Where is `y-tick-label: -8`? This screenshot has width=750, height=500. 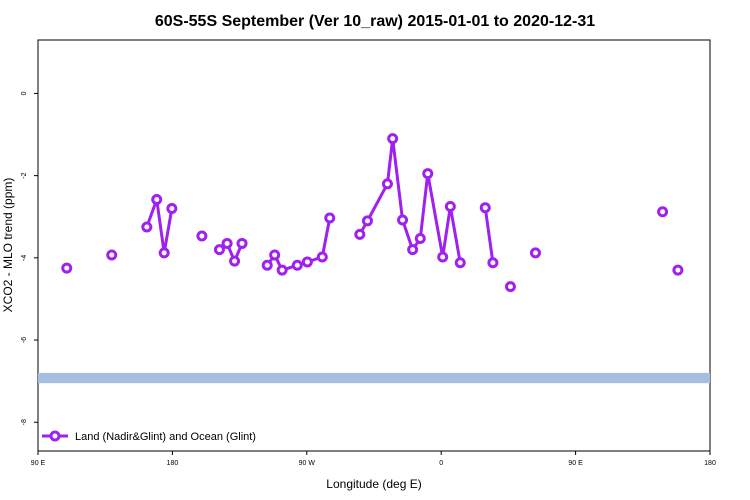
y-tick-label: -8 is located at coordinates (24, 422).